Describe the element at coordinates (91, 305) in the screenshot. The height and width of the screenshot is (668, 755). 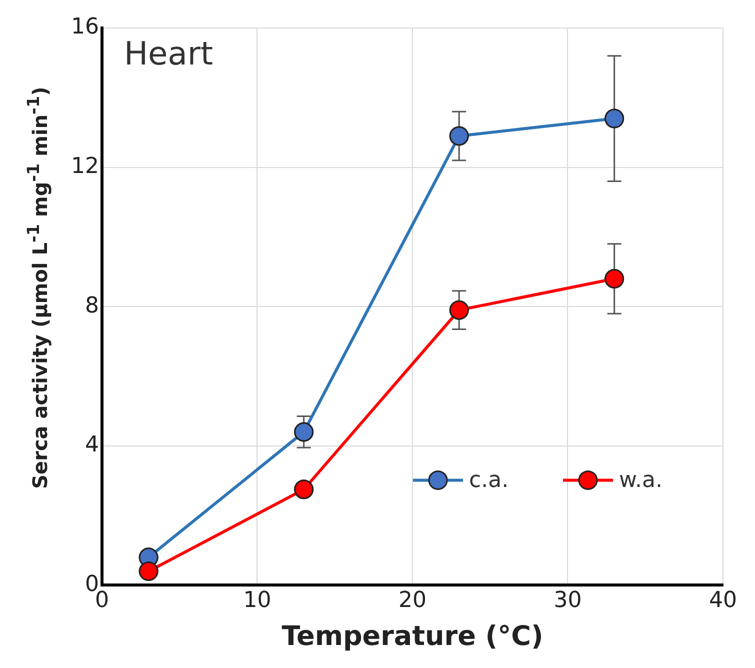
I see `y-tick-label: 8` at that location.